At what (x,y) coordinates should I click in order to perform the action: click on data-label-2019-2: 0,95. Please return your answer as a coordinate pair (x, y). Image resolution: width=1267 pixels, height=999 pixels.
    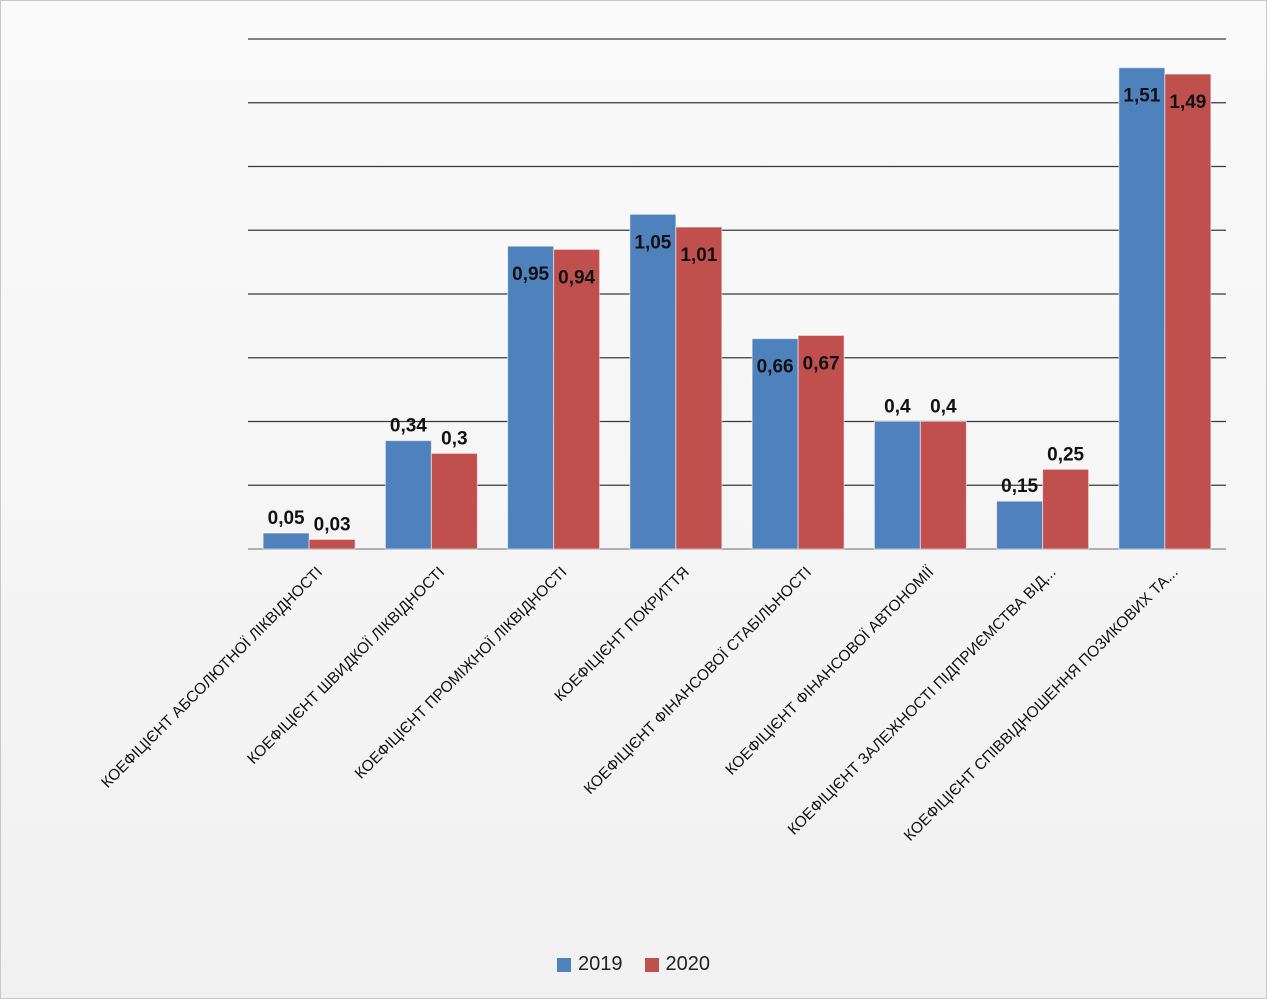
    Looking at the image, I should click on (530, 274).